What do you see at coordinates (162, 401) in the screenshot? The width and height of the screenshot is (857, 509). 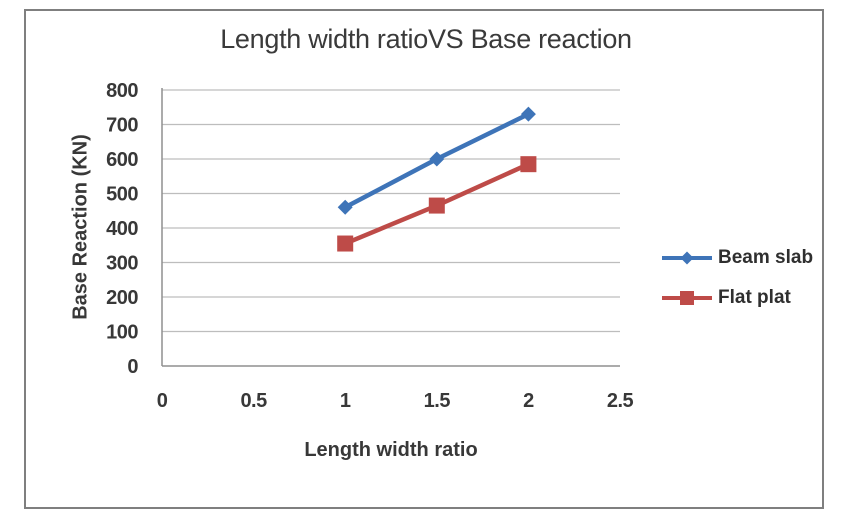 I see `x-tick-label: 0` at bounding box center [162, 401].